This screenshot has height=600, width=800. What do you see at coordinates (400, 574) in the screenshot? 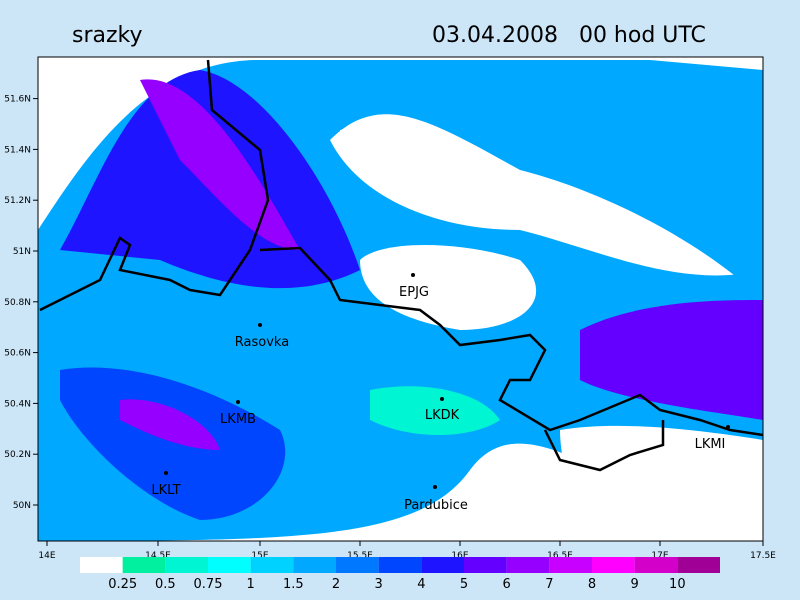
I see `colorbar: 0.25 0.5 0.75 1 1.5 2 3 4 5 6 7 8 9 10` at bounding box center [400, 574].